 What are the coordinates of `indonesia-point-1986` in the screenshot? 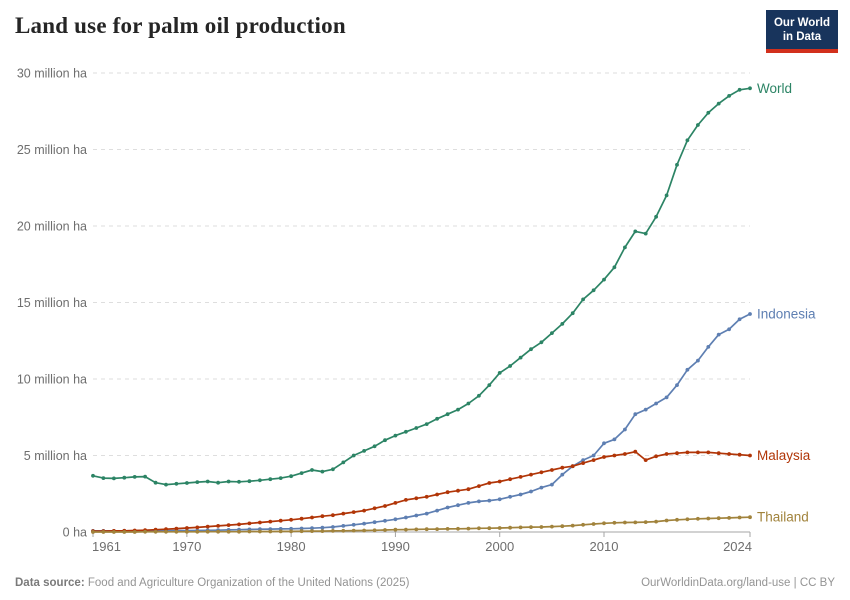 It's located at (353, 524).